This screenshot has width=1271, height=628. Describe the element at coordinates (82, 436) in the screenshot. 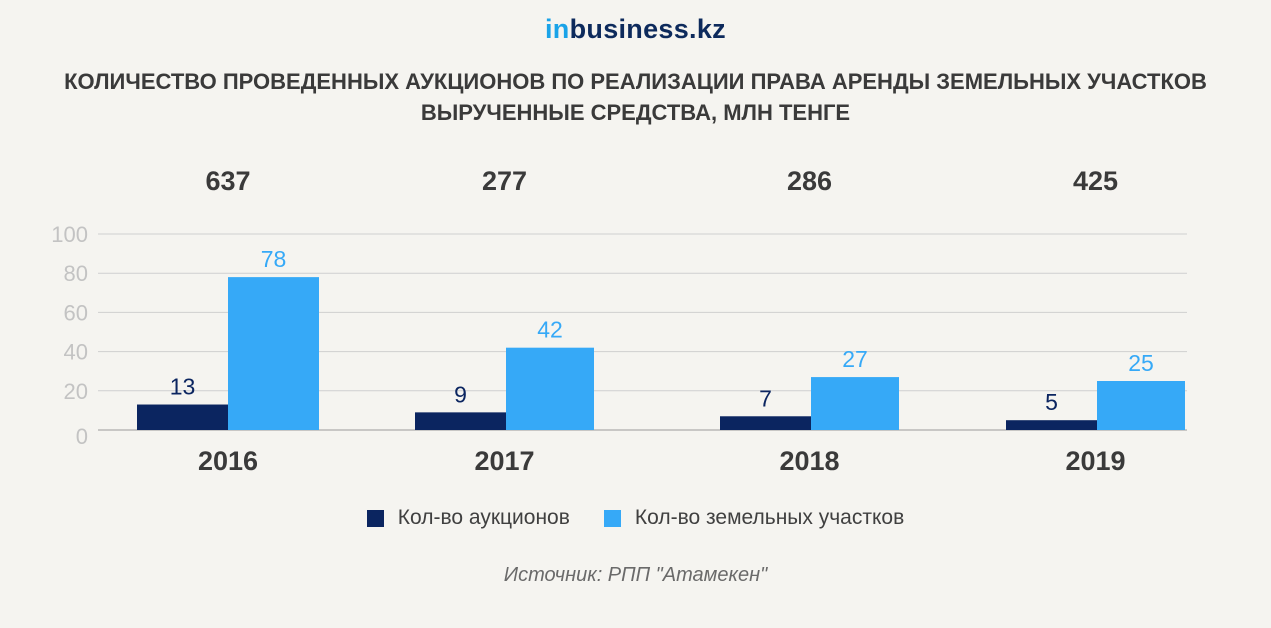

I see `y-tick-label-0: 0` at that location.